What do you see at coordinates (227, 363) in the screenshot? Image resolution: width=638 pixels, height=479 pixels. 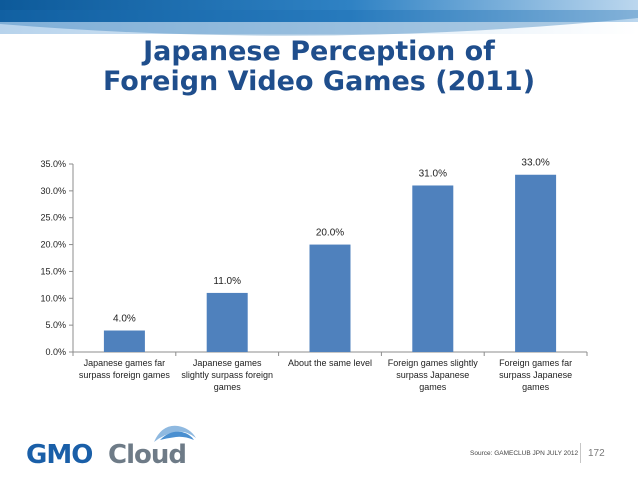 I see `x-category-label-line: Japanese games` at bounding box center [227, 363].